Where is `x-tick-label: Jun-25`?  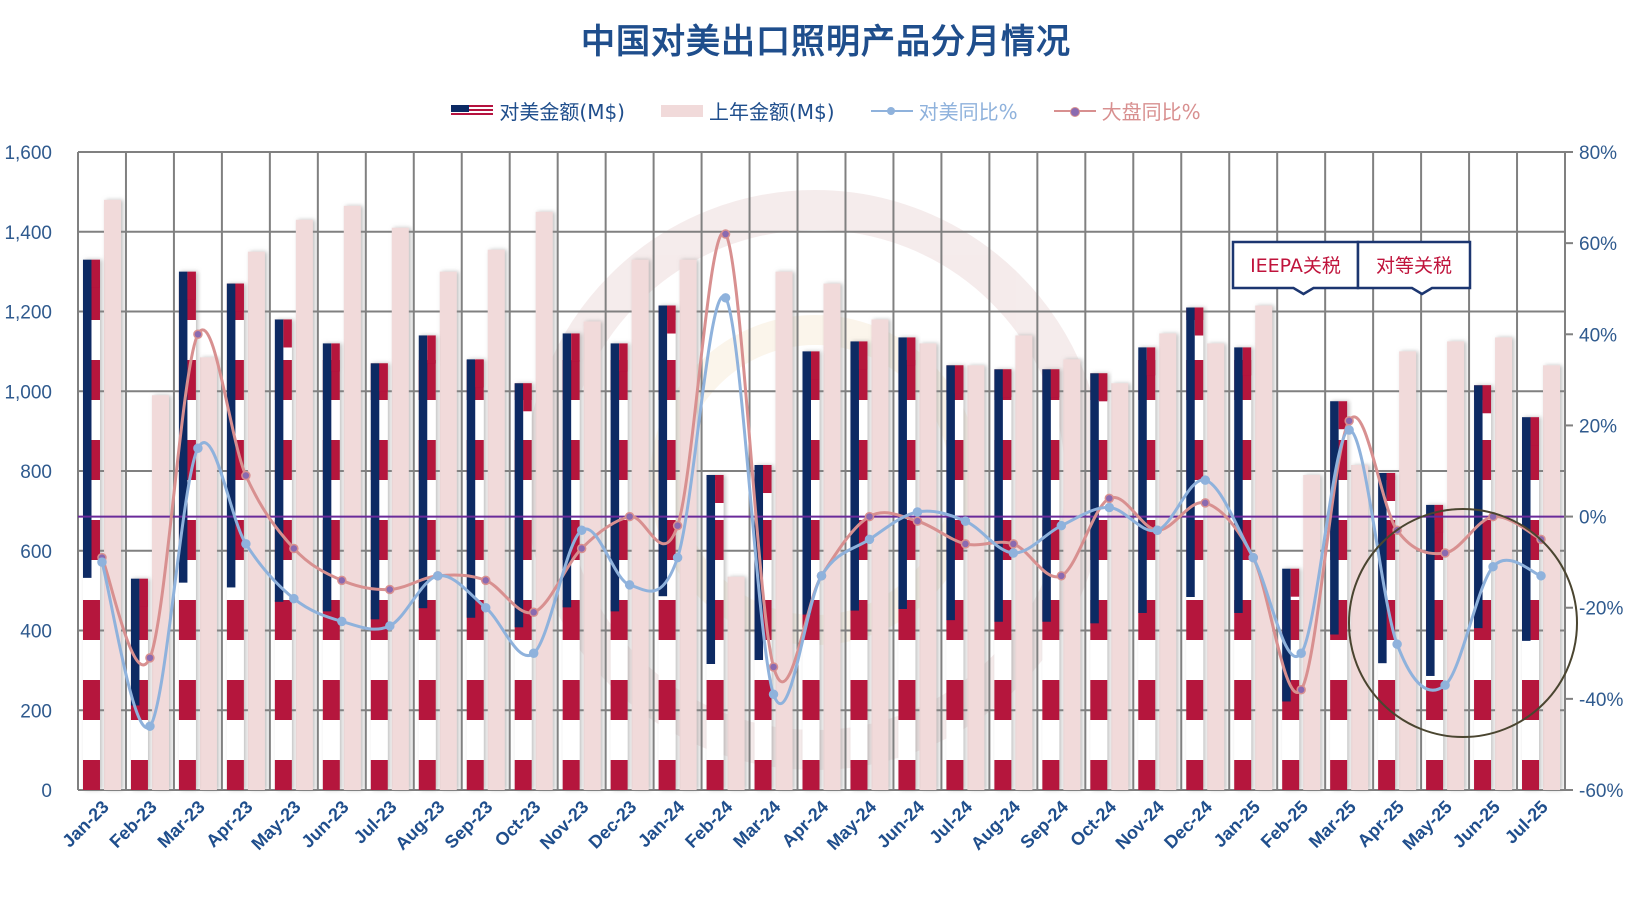 x-tick-label: Jun-25 is located at coordinates (1476, 824).